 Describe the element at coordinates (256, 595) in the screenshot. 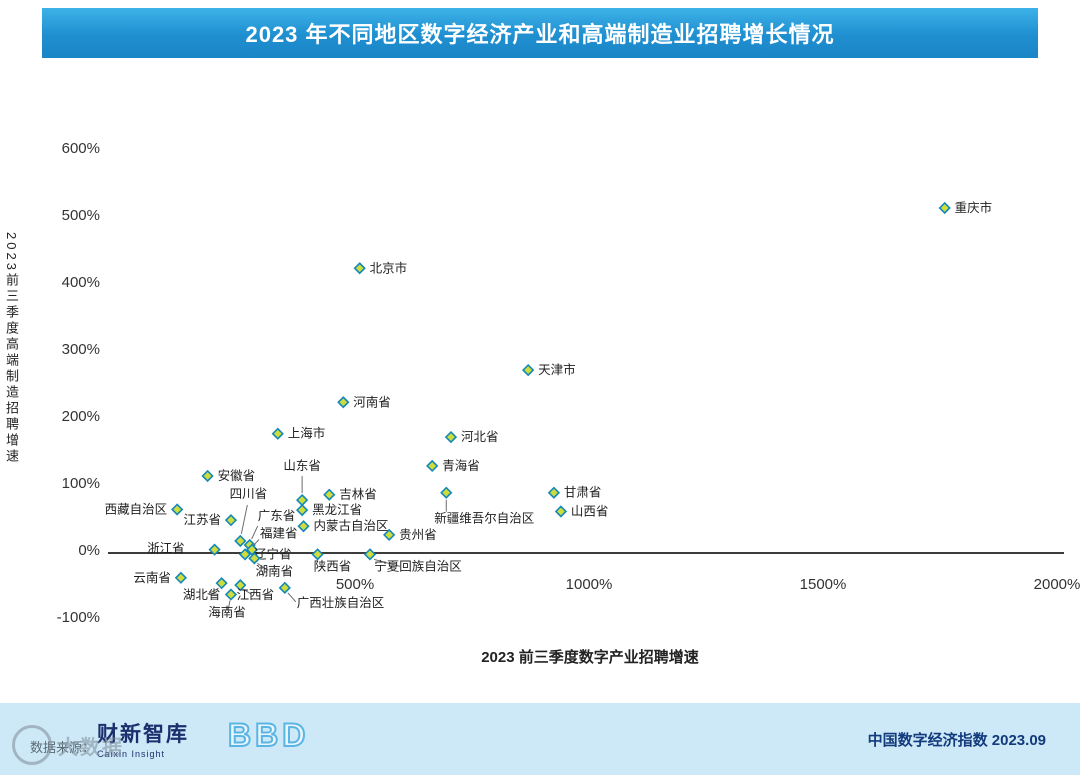

I see `scatter-point-label: 江西省` at that location.